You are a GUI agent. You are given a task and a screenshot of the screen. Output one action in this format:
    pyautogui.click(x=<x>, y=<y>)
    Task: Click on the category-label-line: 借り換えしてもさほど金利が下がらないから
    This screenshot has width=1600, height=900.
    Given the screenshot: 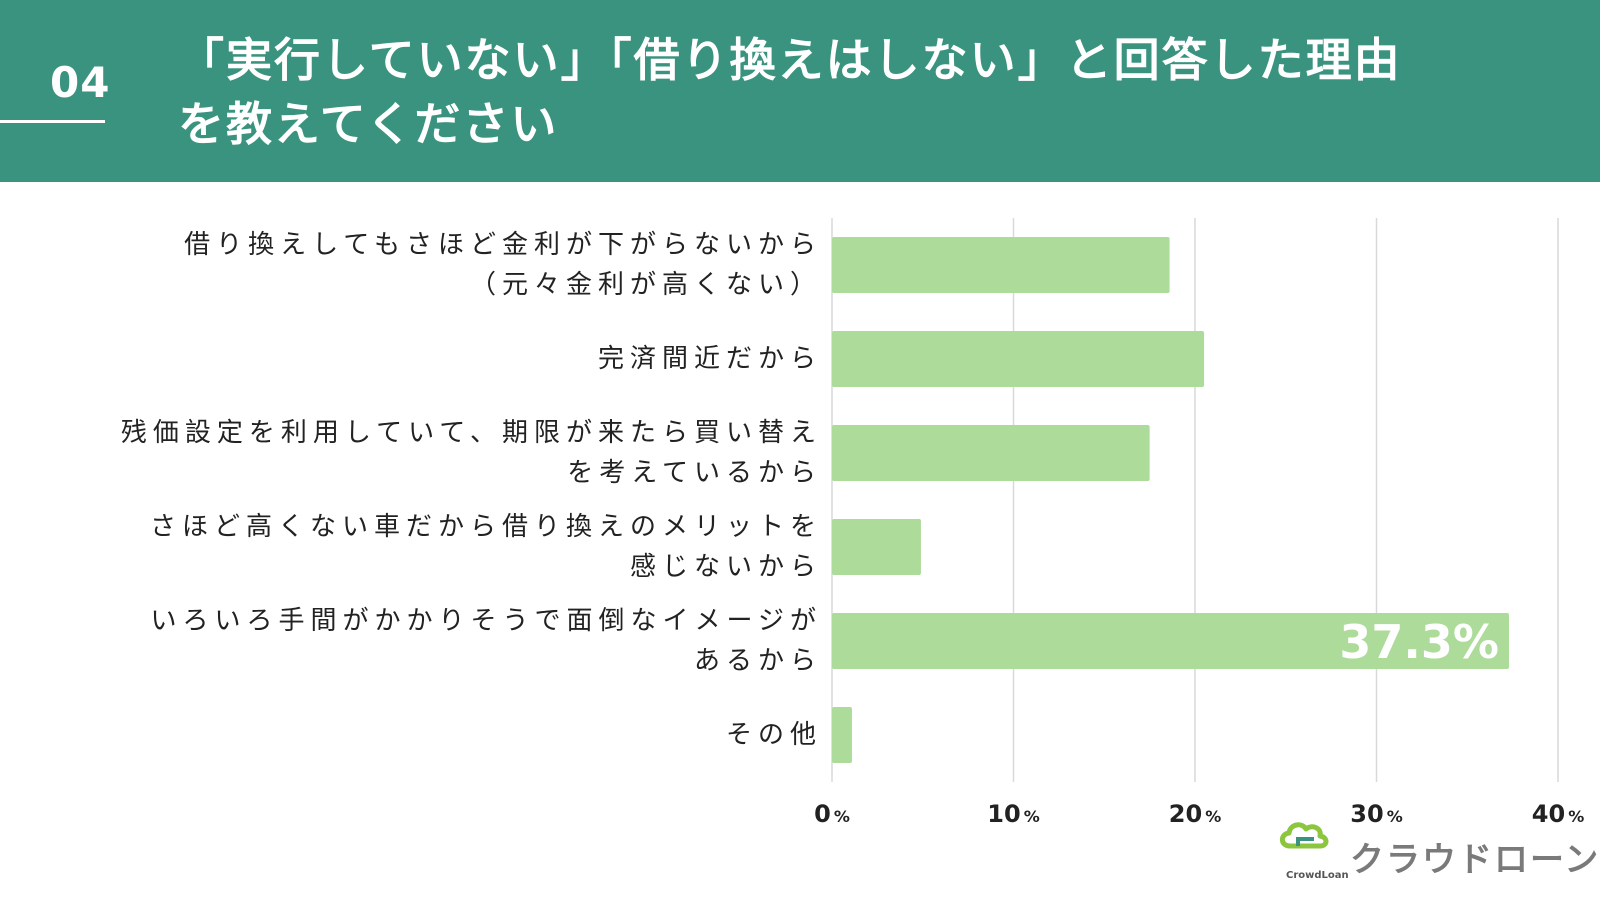 What is the action you would take?
    pyautogui.click(x=503, y=245)
    